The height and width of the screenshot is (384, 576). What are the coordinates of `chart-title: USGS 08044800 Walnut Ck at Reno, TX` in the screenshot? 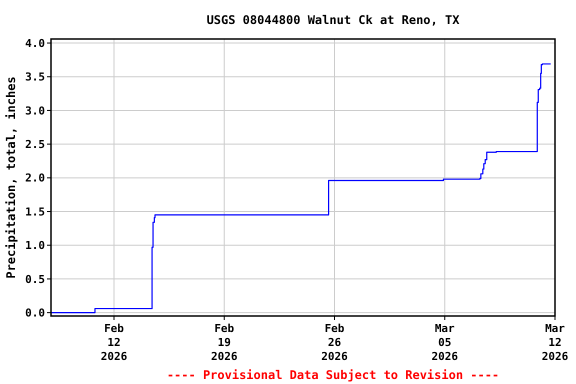 It's located at (333, 20).